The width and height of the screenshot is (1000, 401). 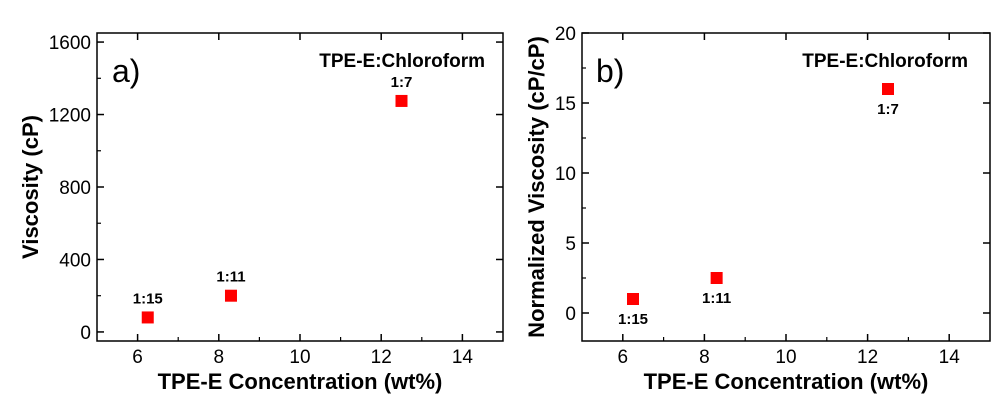 What do you see at coordinates (565, 104) in the screenshot?
I see `y-tick-label: 15` at bounding box center [565, 104].